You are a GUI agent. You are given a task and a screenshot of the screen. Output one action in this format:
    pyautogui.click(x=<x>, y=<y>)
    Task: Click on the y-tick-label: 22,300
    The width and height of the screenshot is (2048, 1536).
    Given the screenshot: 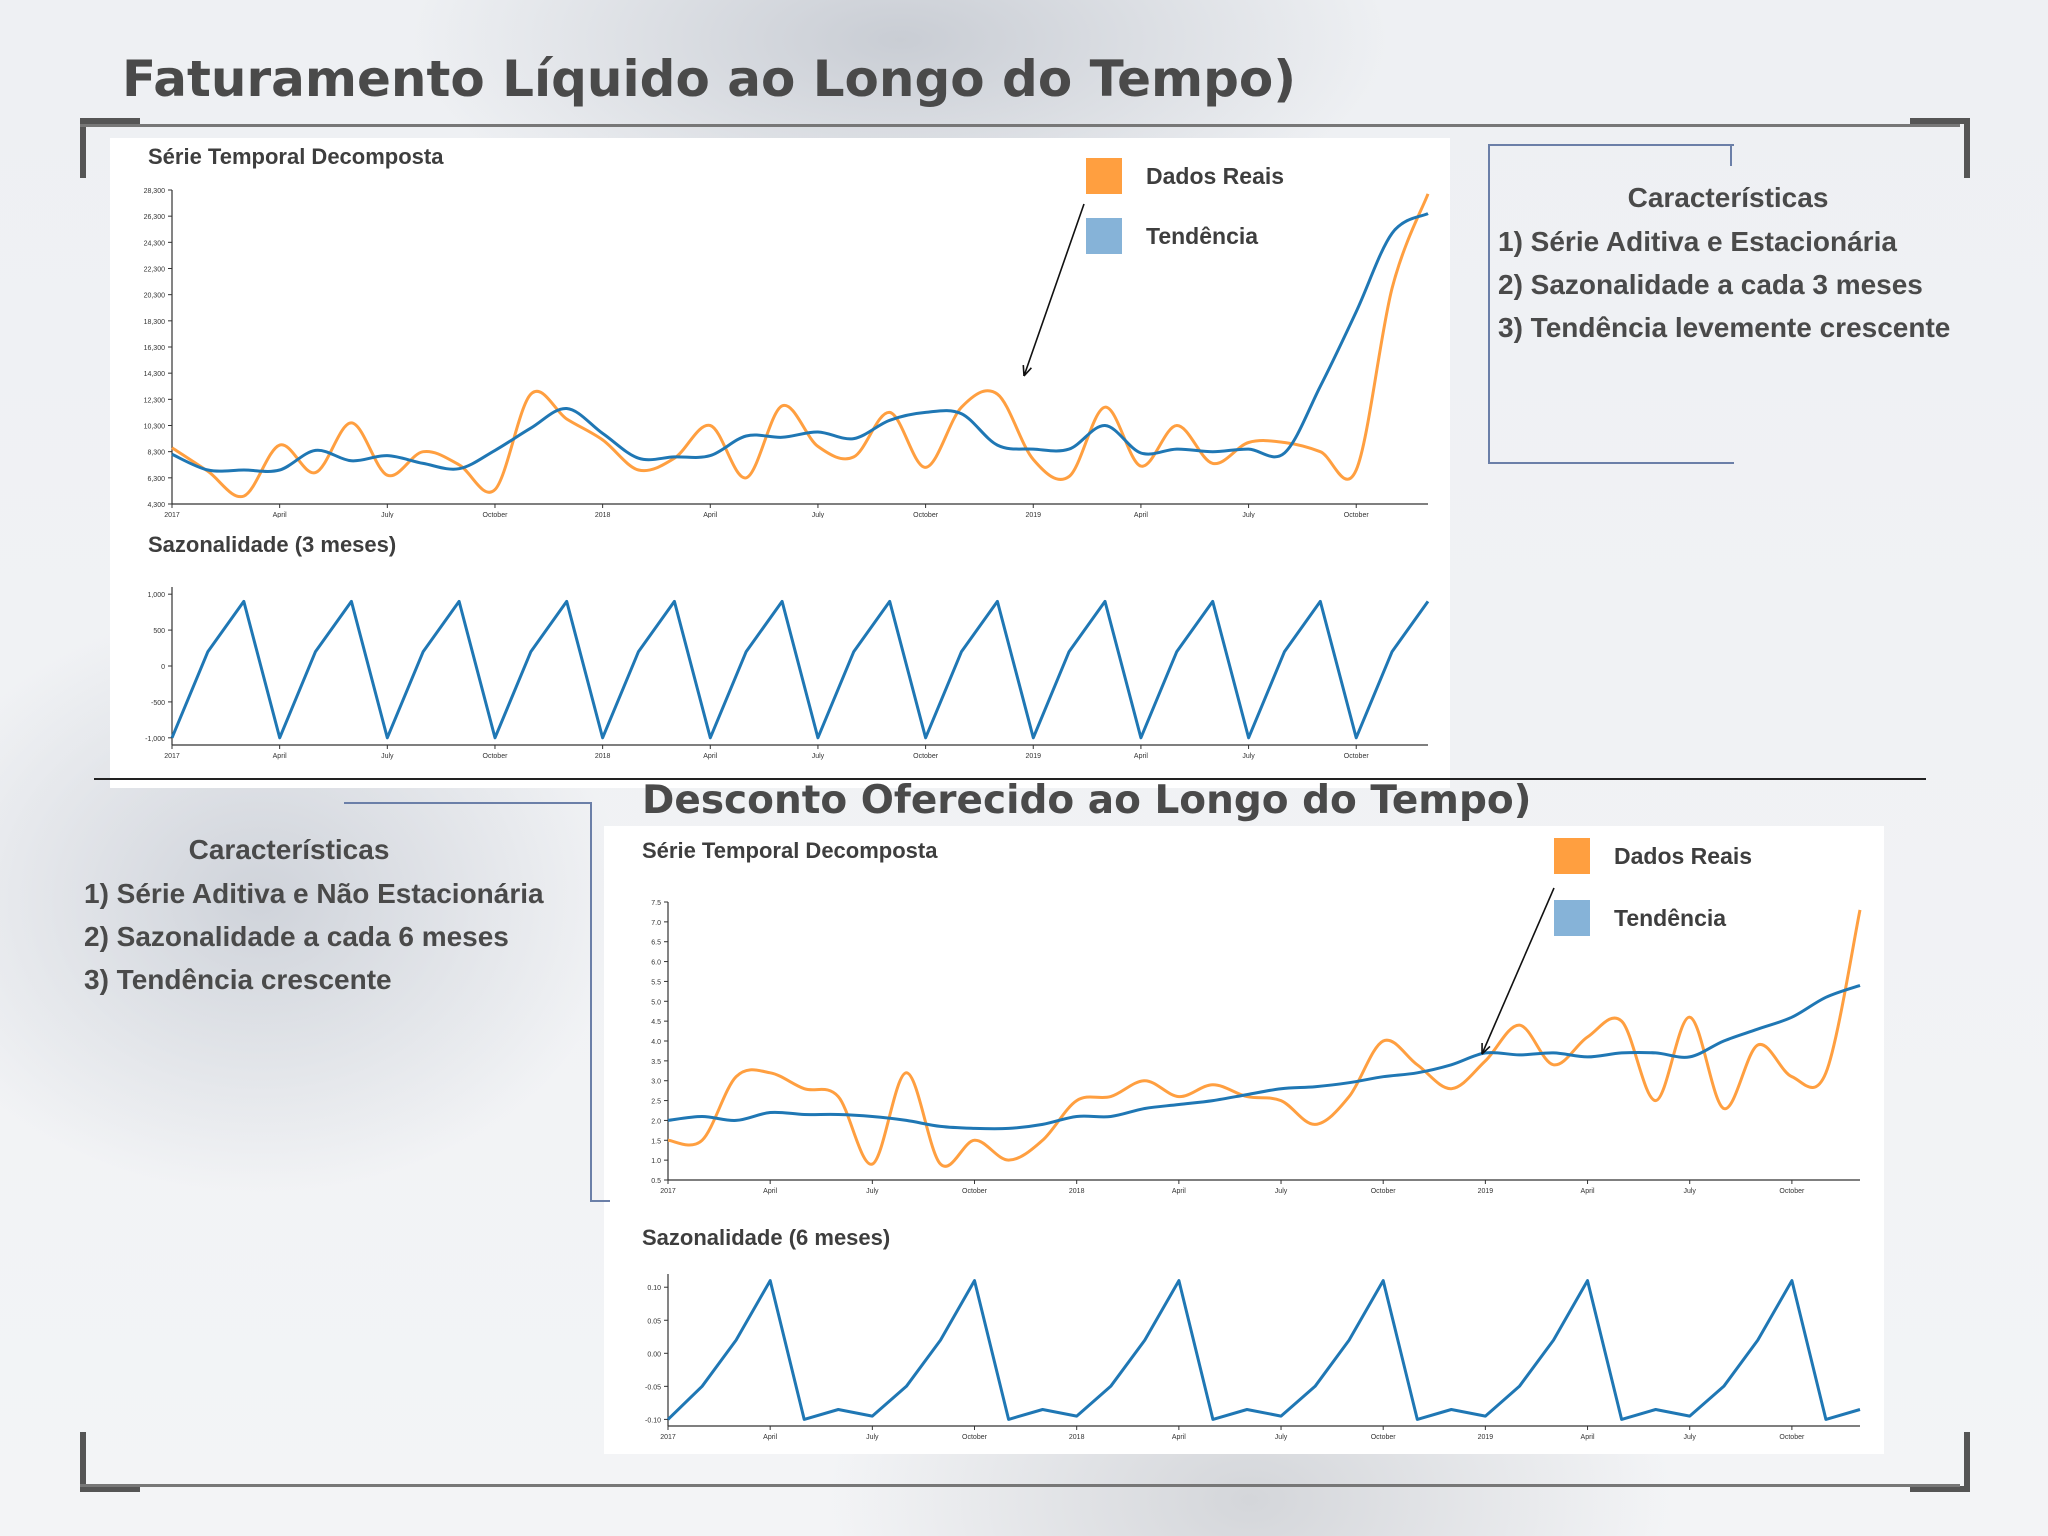 What is the action you would take?
    pyautogui.click(x=155, y=270)
    